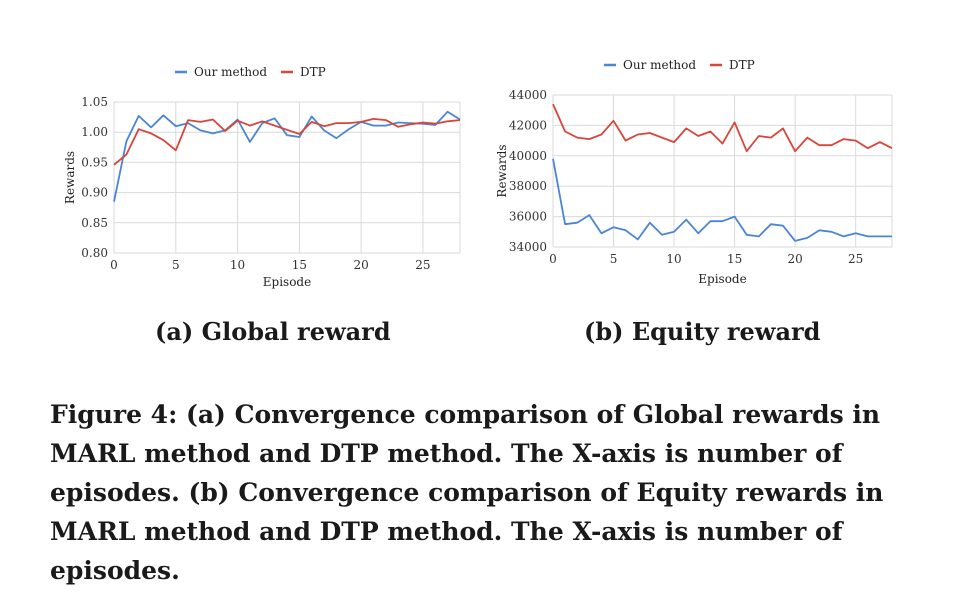  What do you see at coordinates (734, 259) in the screenshot?
I see `chart2-x-tick-label: 15` at bounding box center [734, 259].